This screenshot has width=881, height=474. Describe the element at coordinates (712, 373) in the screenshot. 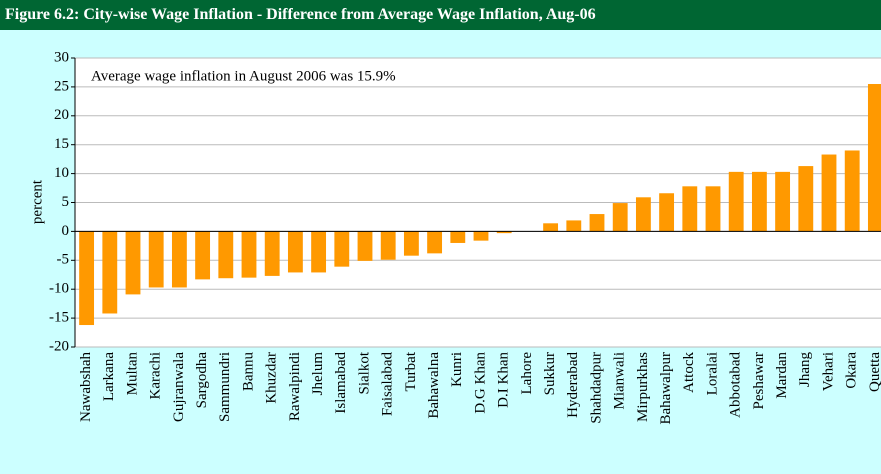

I see `x-tick-label: Loralai` at that location.